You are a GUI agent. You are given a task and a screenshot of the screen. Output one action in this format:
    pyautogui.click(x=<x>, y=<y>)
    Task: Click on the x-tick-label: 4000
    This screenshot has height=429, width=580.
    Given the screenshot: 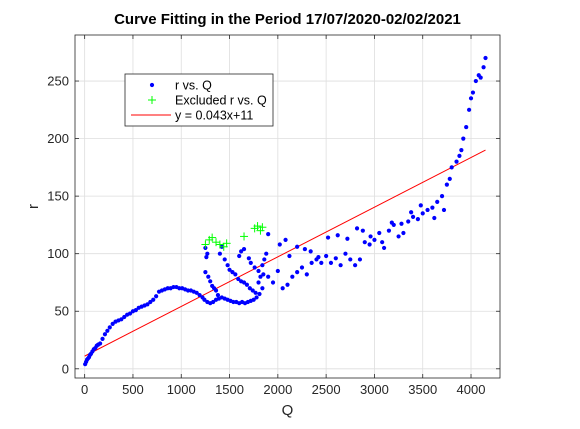 What is the action you would take?
    pyautogui.click(x=471, y=389)
    